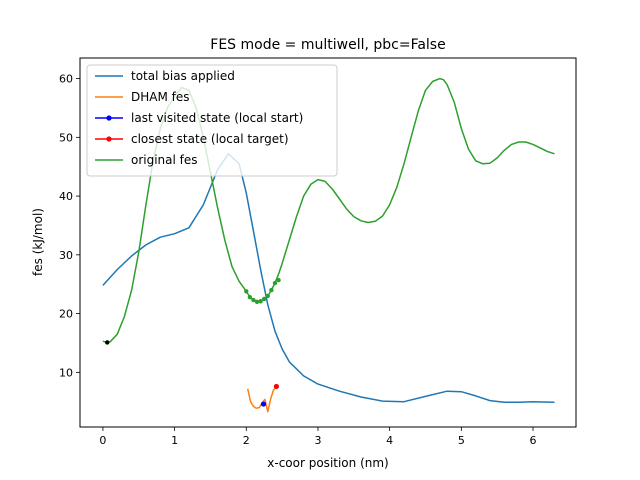  What do you see at coordinates (327, 463) in the screenshot?
I see `x-axis-label: x-coor position (nm)` at bounding box center [327, 463].